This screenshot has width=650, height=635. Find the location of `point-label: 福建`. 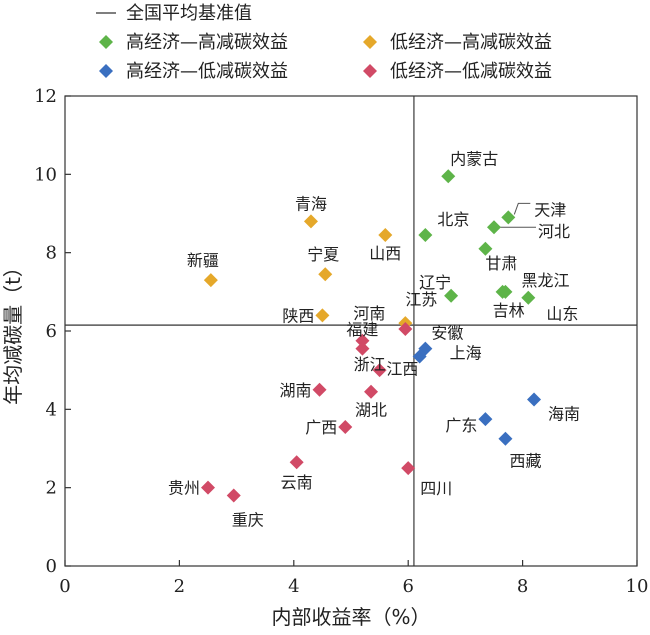

point-label: 福建 is located at coordinates (362, 329).